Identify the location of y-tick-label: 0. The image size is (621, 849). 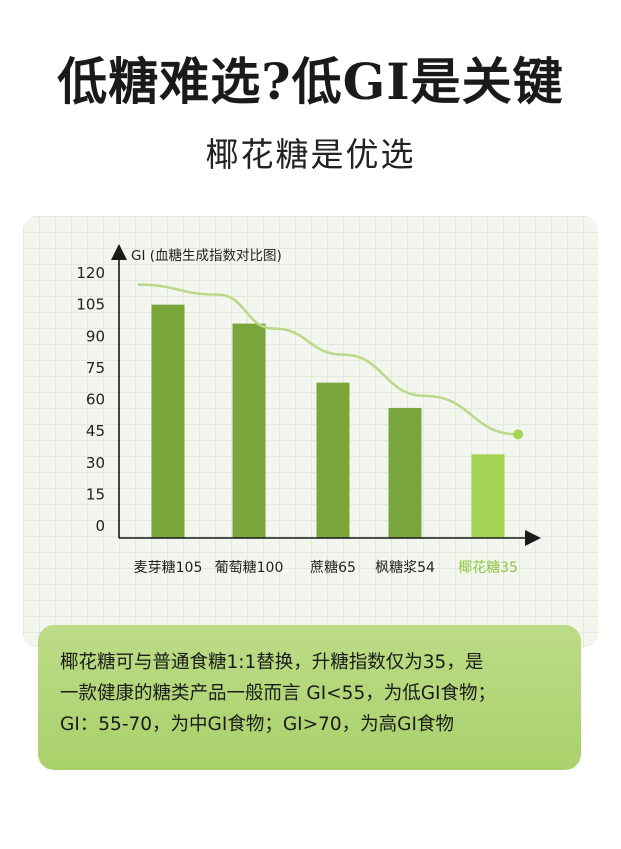
(100, 526).